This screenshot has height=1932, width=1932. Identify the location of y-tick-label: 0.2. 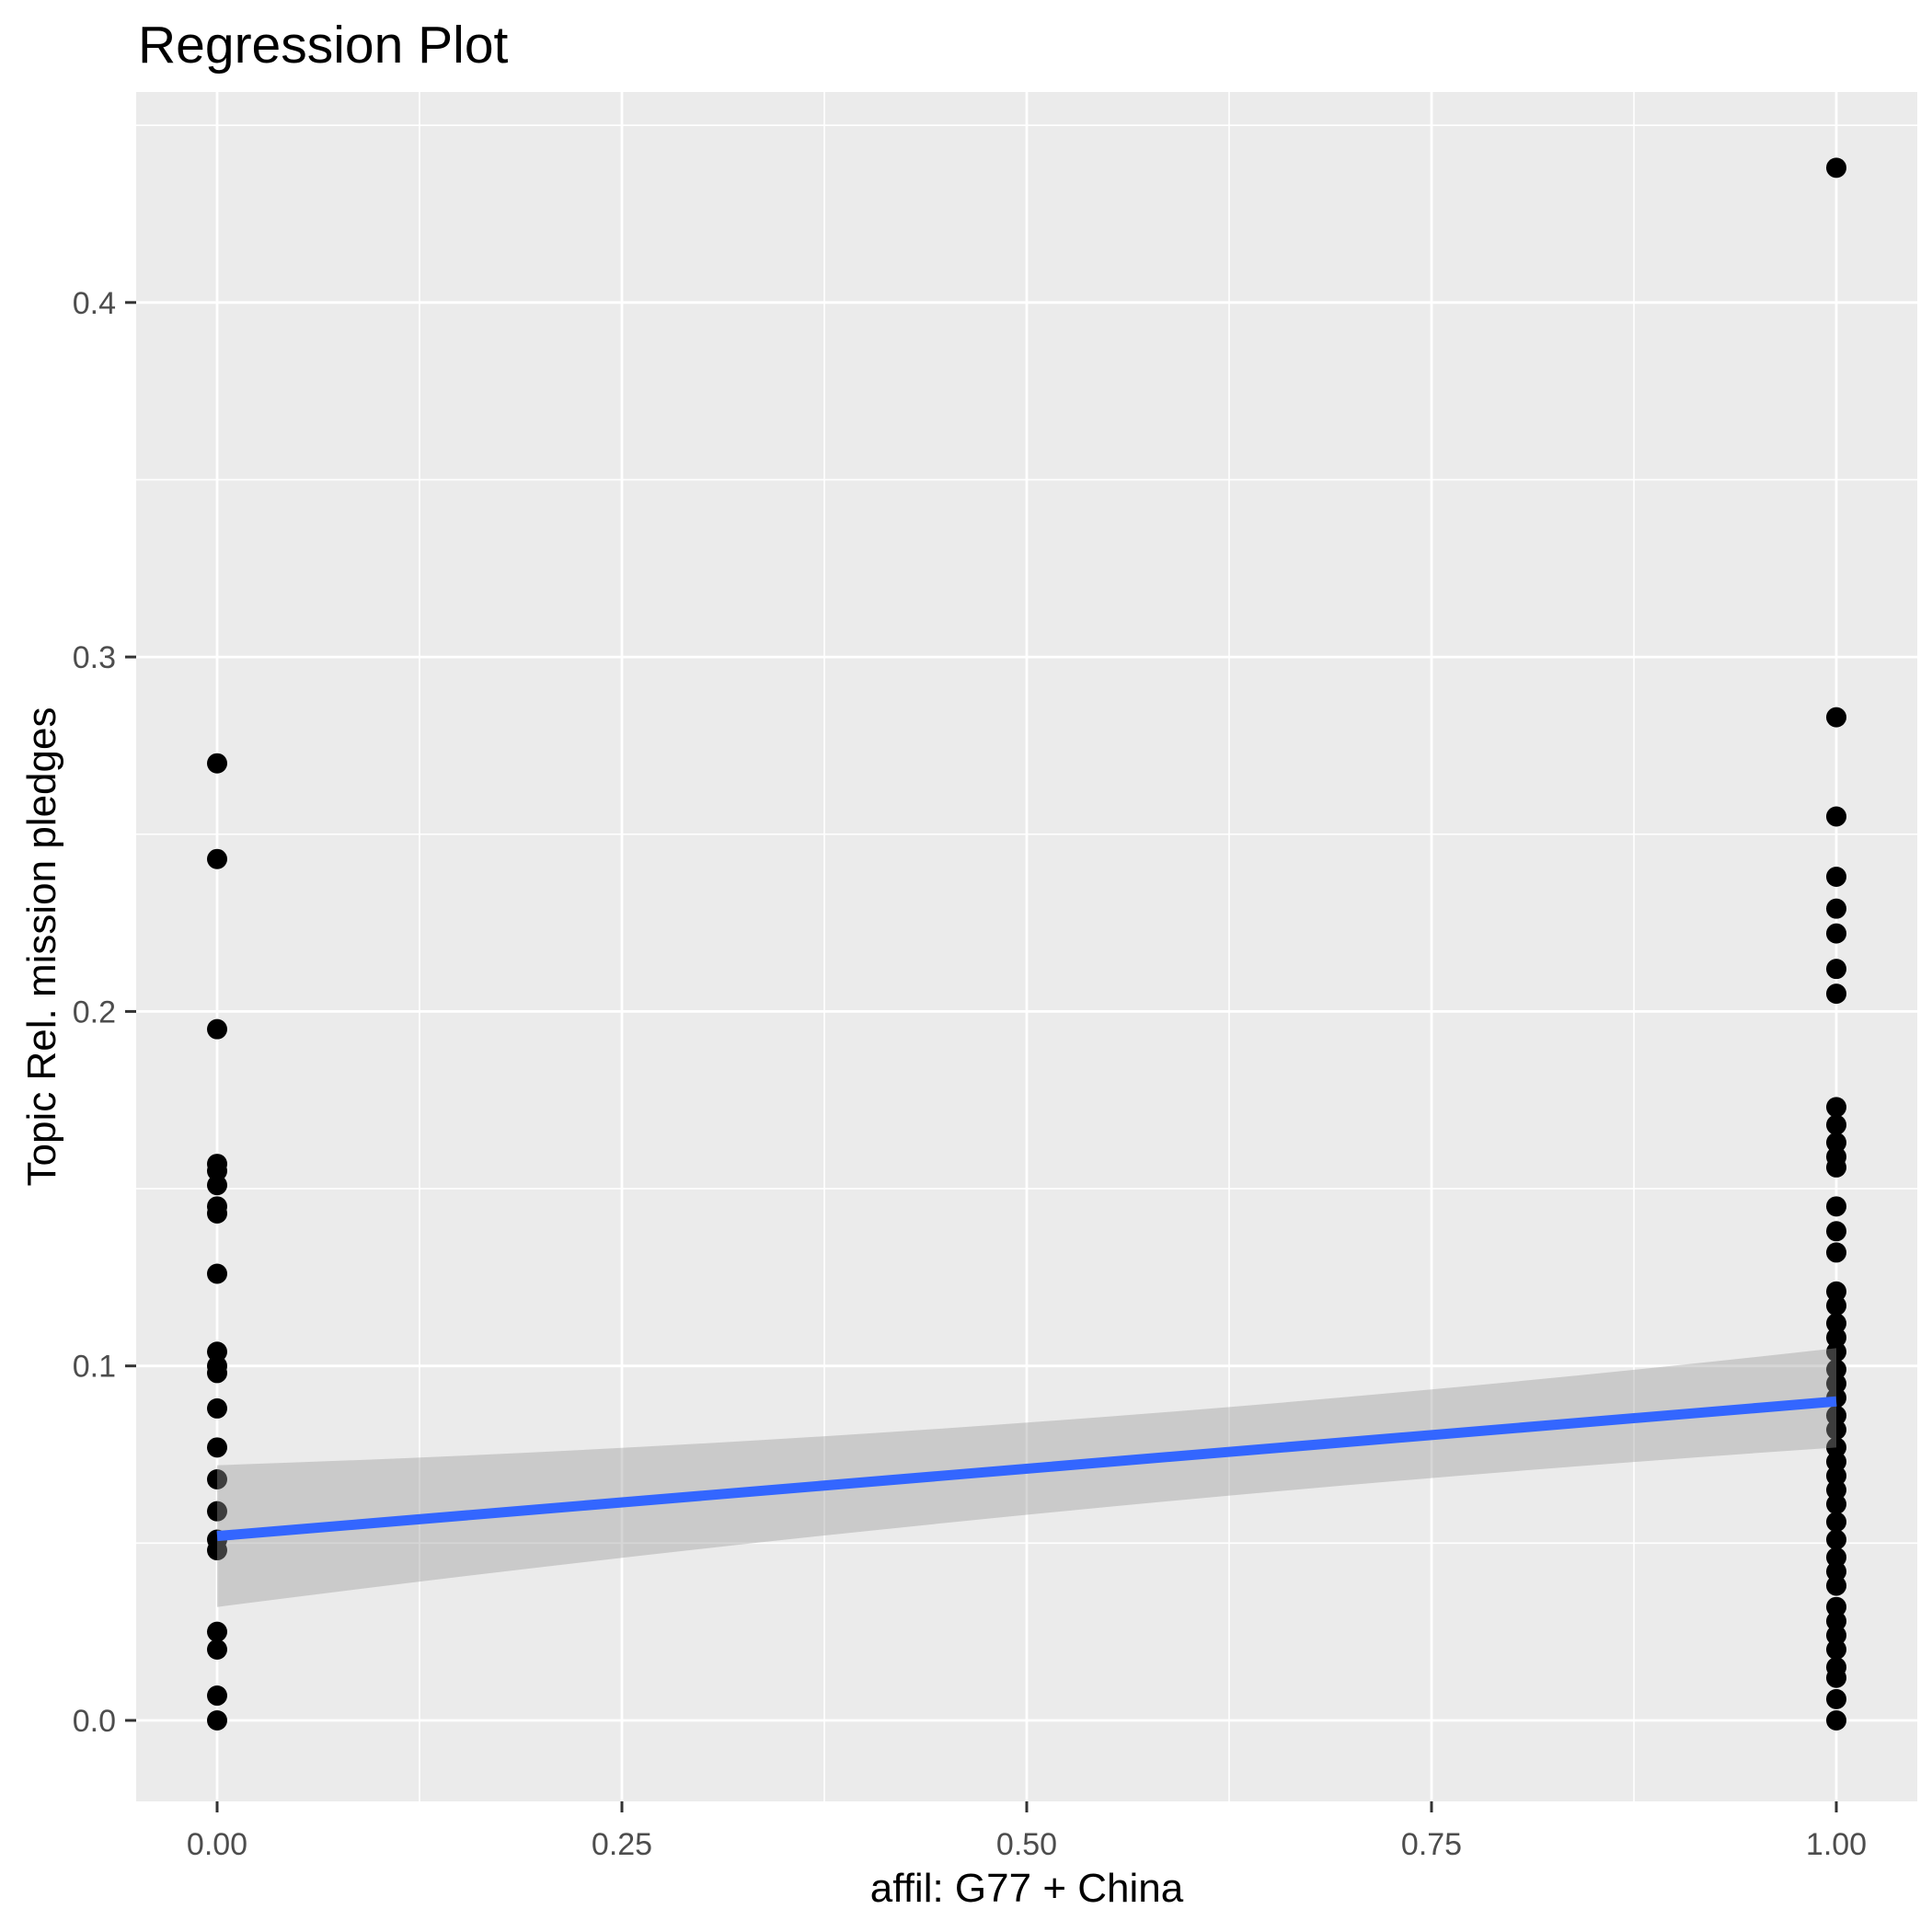
(94, 1012).